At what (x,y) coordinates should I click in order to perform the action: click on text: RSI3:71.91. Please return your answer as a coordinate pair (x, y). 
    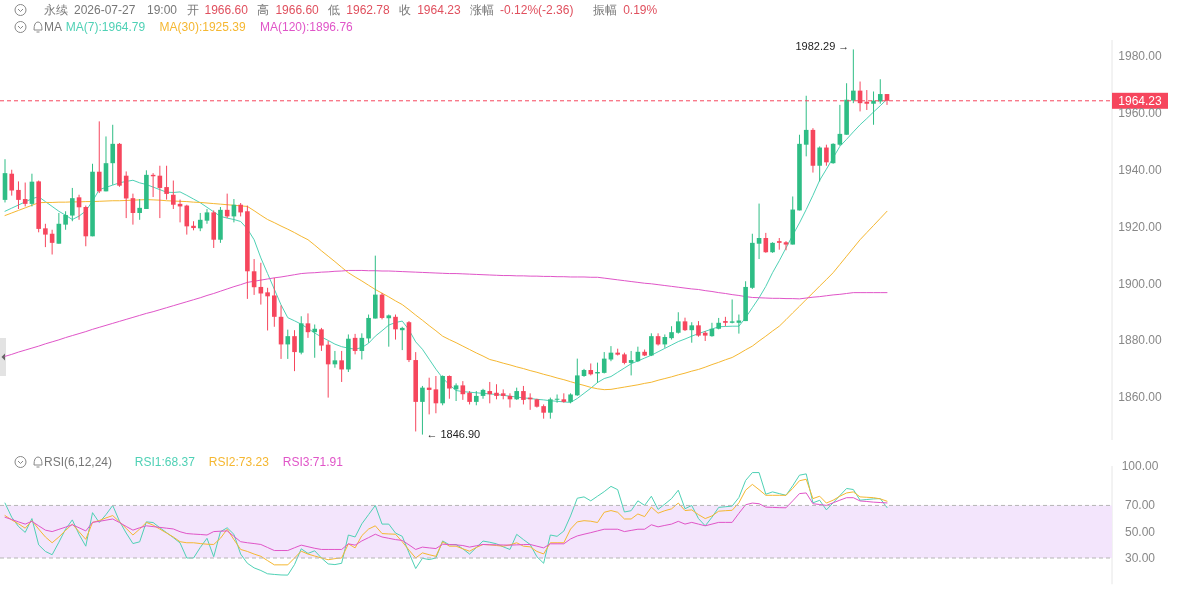
    Looking at the image, I should click on (313, 462).